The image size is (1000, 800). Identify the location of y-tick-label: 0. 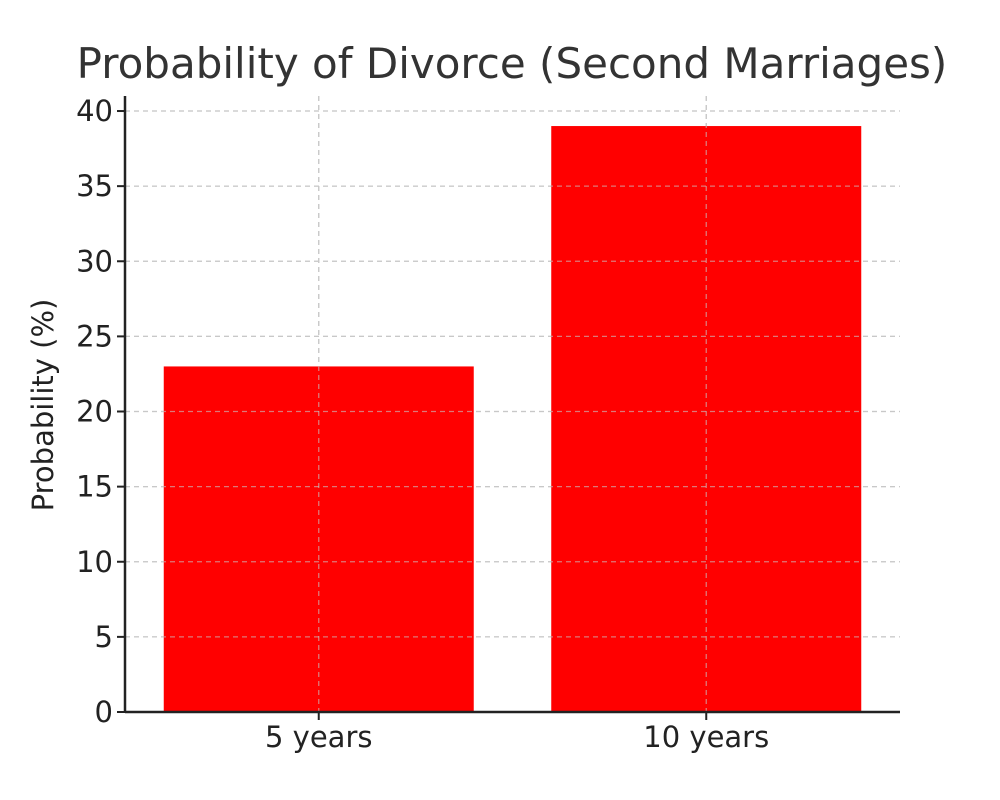
(104, 712).